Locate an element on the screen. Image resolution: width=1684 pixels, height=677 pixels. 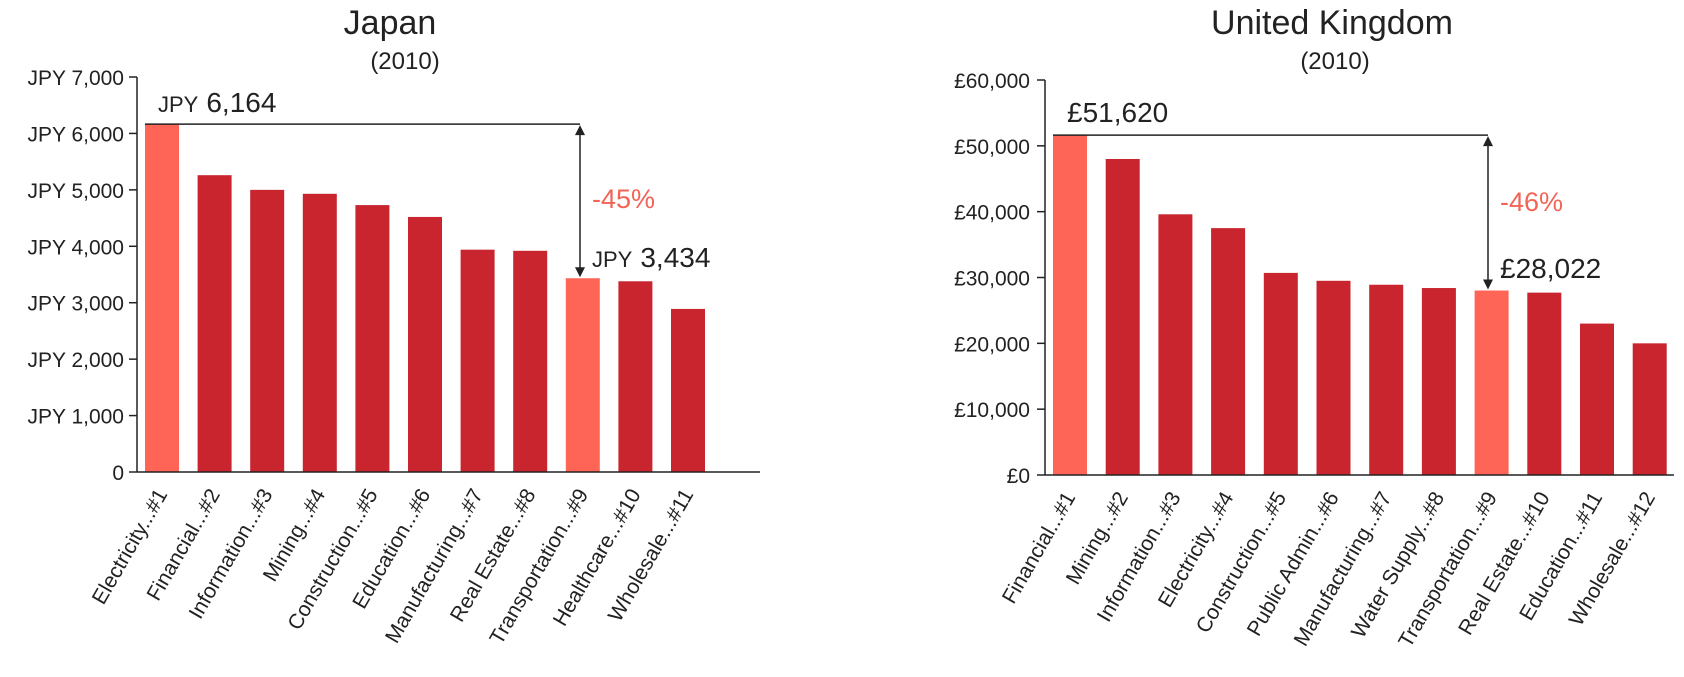
bottom-value-label: £28,022 is located at coordinates (1550, 268).